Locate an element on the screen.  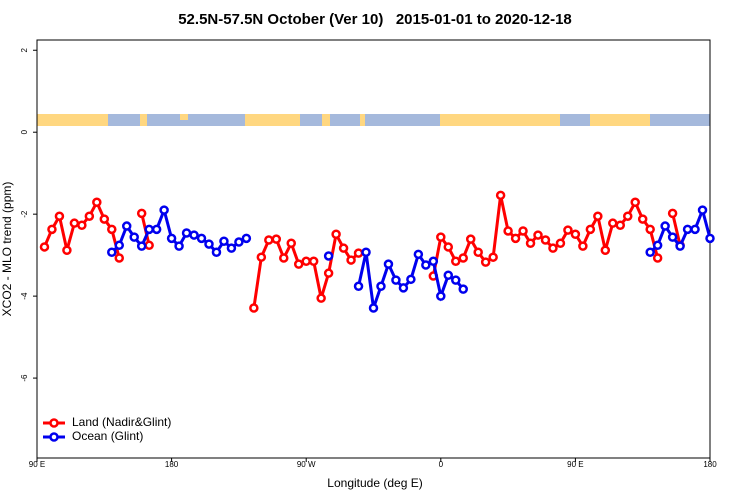
y-tick-label: -6 is located at coordinates (24, 378).